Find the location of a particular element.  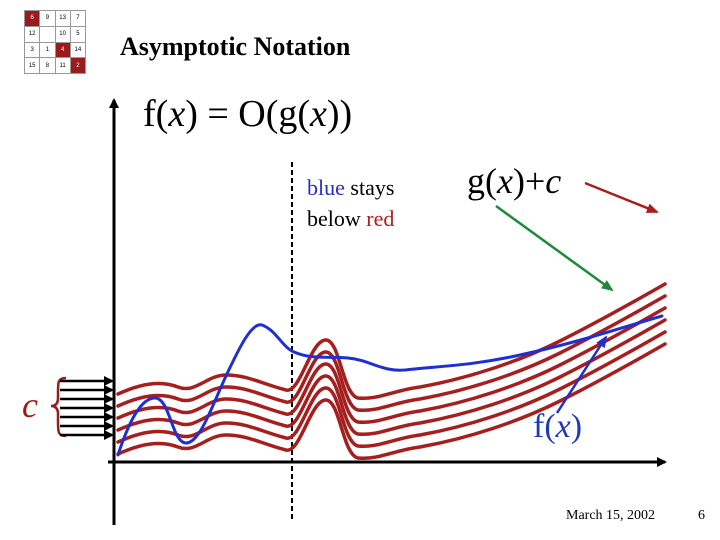

puzzle-logo: 6 9 13 7 12 10 5 3 1 4 14 15 8 11 2 is located at coordinates (55, 42).